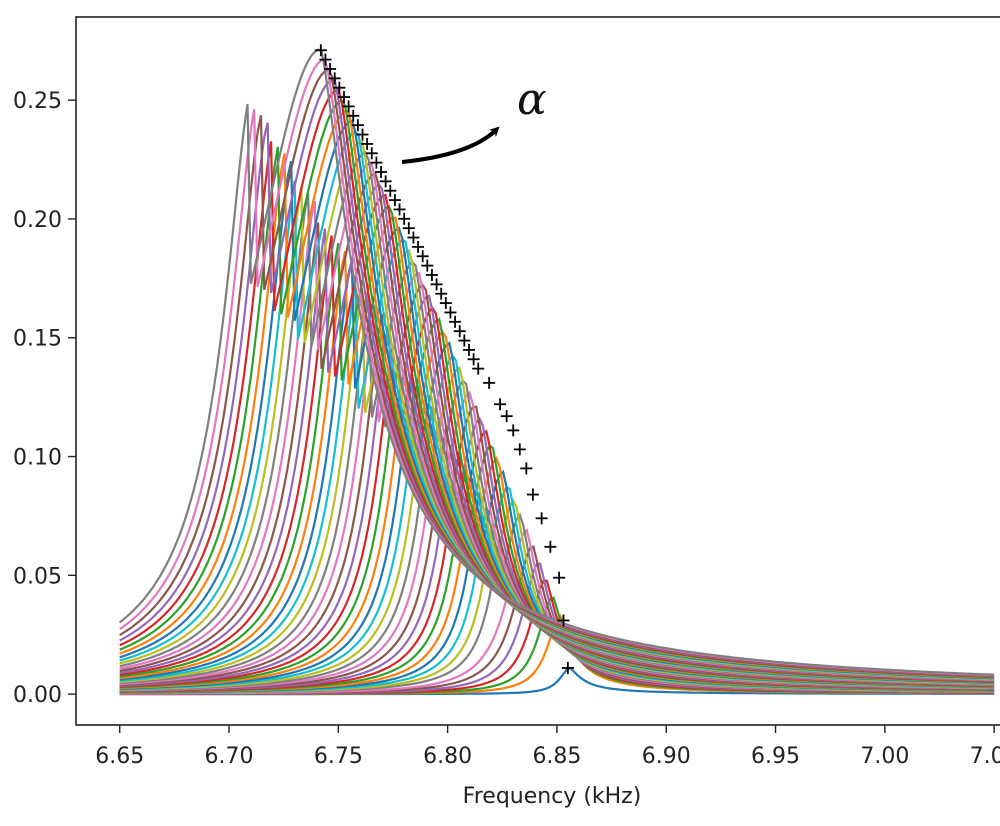  Describe the element at coordinates (37, 695) in the screenshot. I see `y-tick-label: 0.00` at that location.